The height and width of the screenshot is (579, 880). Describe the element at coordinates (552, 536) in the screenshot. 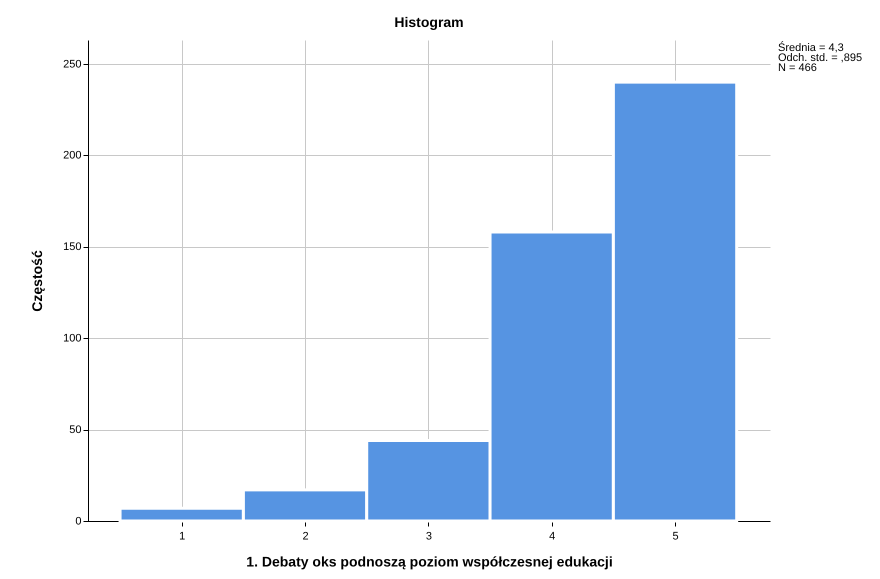

I see `x-tick-label: 4` at that location.